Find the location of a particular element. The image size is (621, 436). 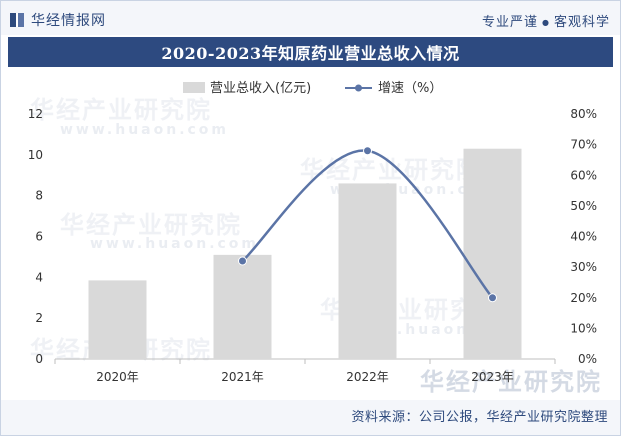

y-right-tick-label: 60% is located at coordinates (583, 175).